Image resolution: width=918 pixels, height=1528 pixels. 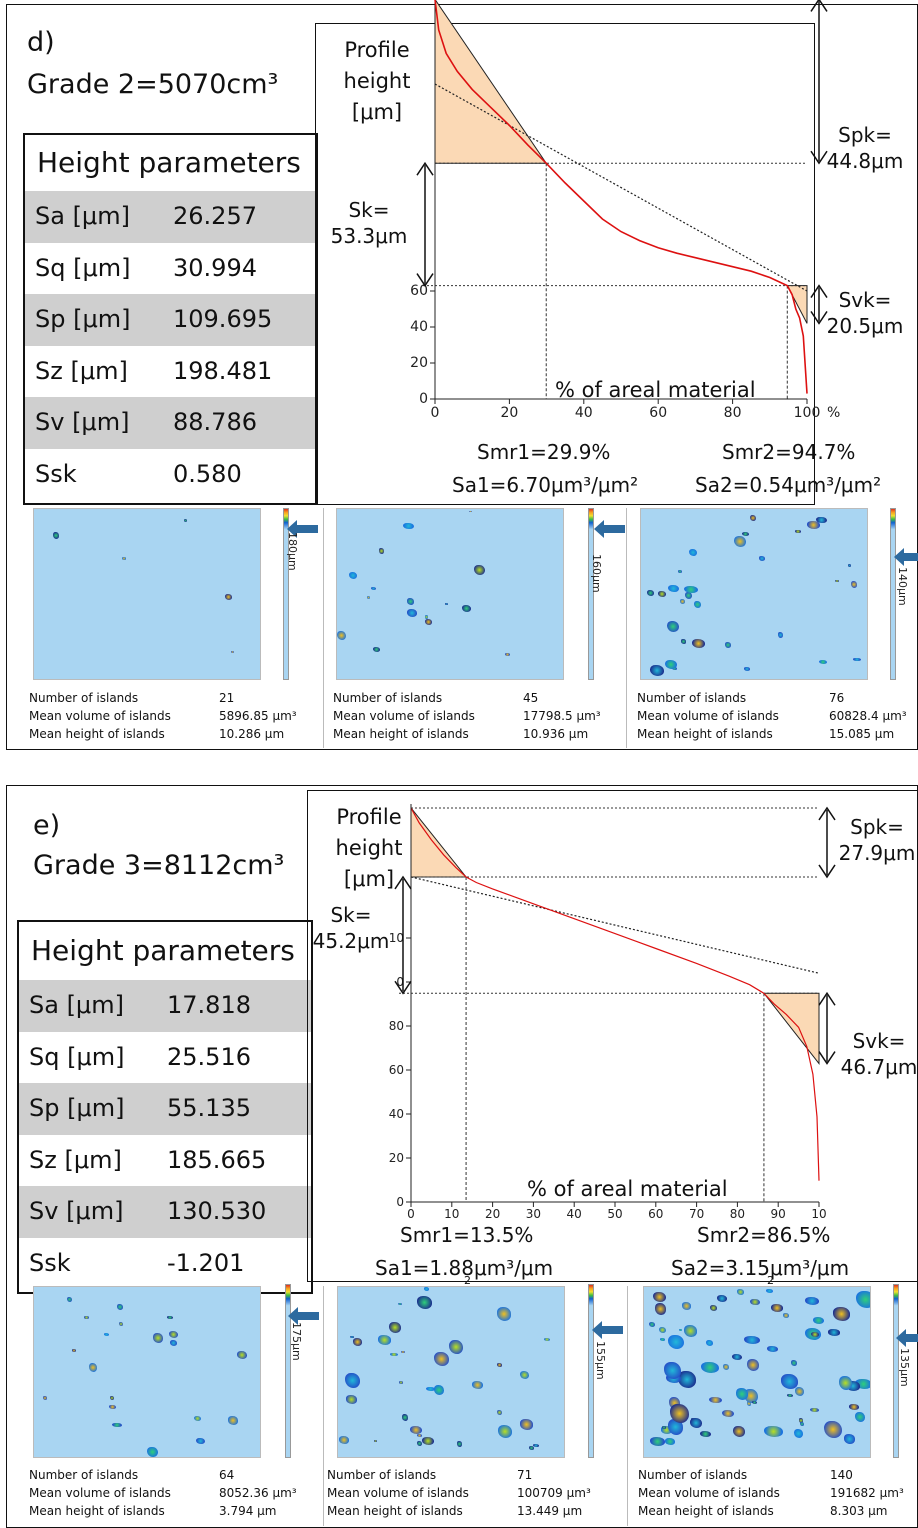 What do you see at coordinates (396, 1114) in the screenshot?
I see `y-tick-label: 40` at bounding box center [396, 1114].